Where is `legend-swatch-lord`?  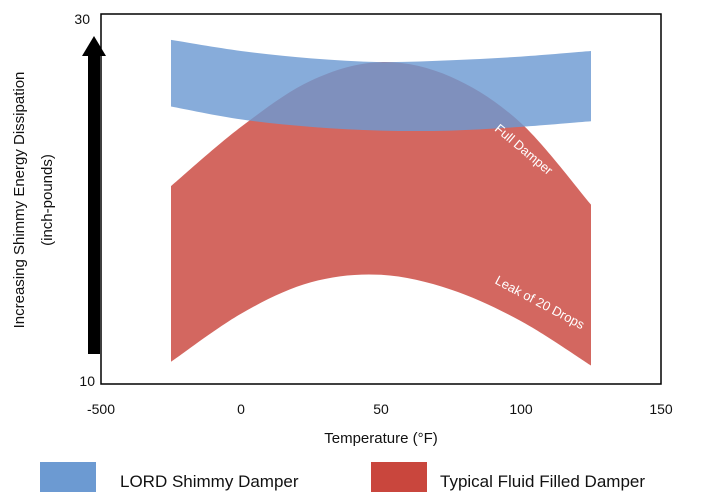
legend-swatch-lord is located at coordinates (68, 477).